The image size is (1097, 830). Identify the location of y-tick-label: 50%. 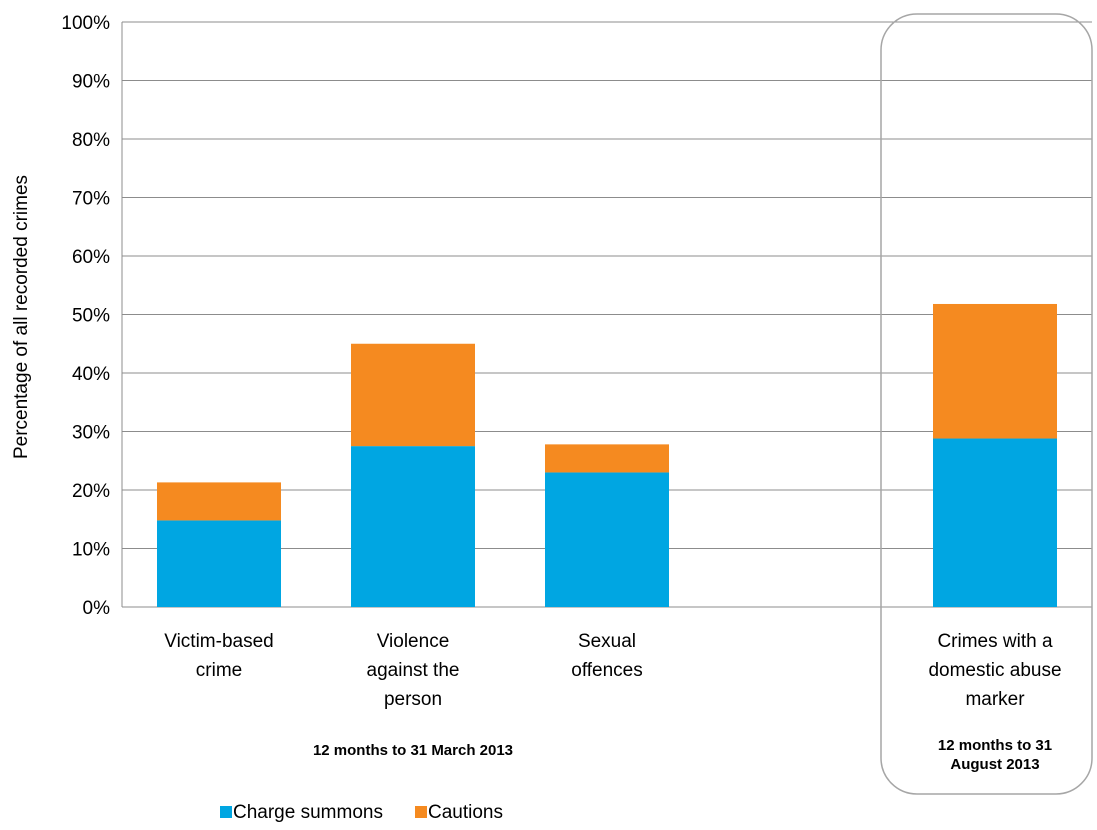
(91, 316).